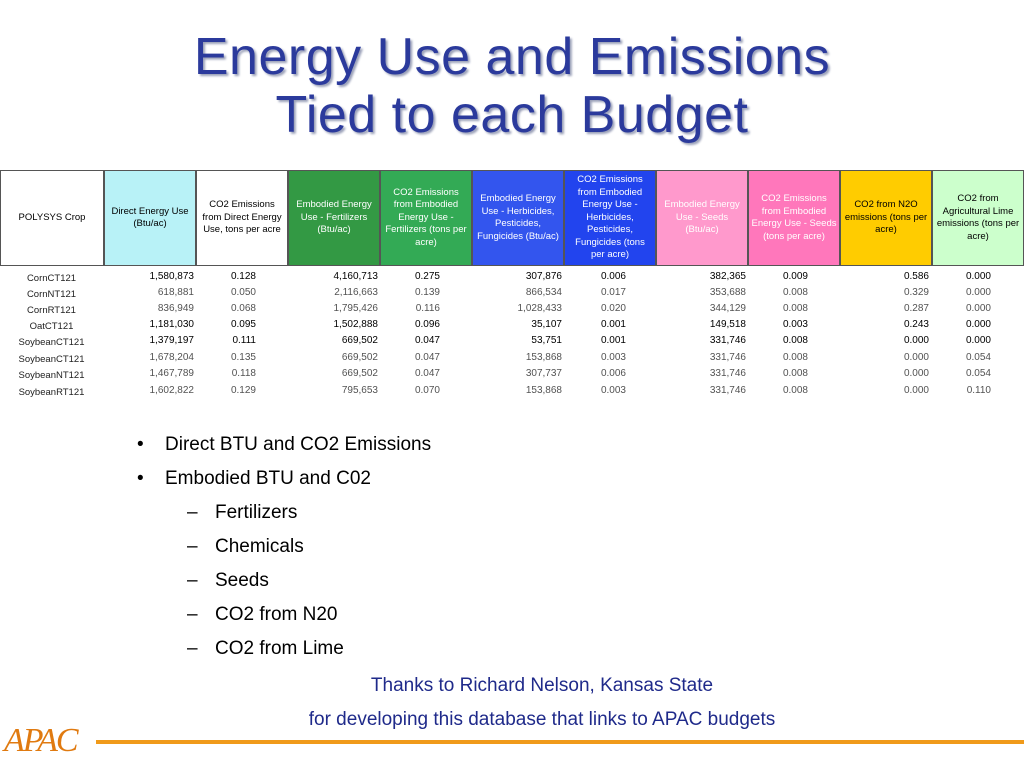 This screenshot has height=768, width=1024. I want to click on bullet-text: CO2 from Lime, so click(279, 648).